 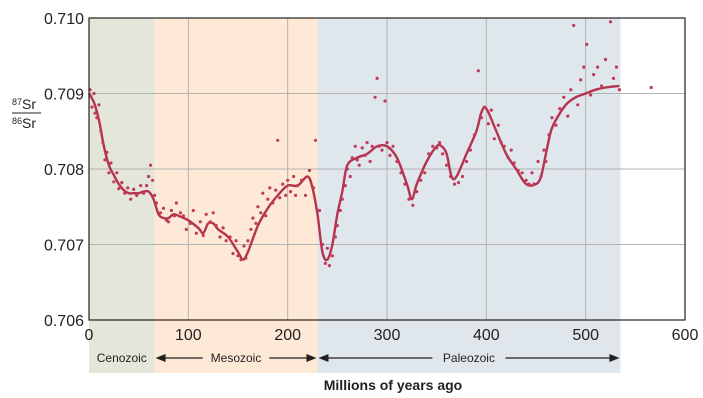 What do you see at coordinates (311, 358) in the screenshot?
I see `era-arrow-head-right` at bounding box center [311, 358].